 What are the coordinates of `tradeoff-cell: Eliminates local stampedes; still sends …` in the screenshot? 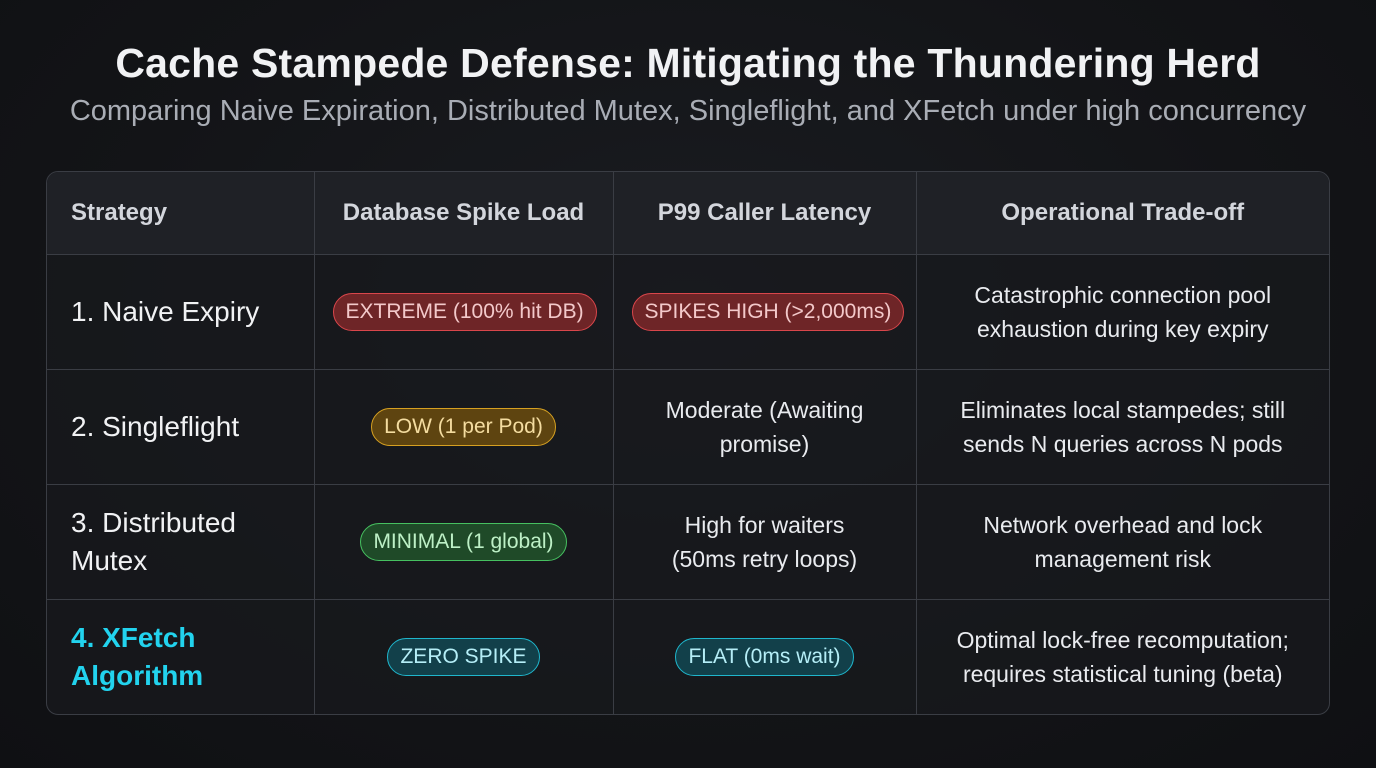 It's located at (1122, 427).